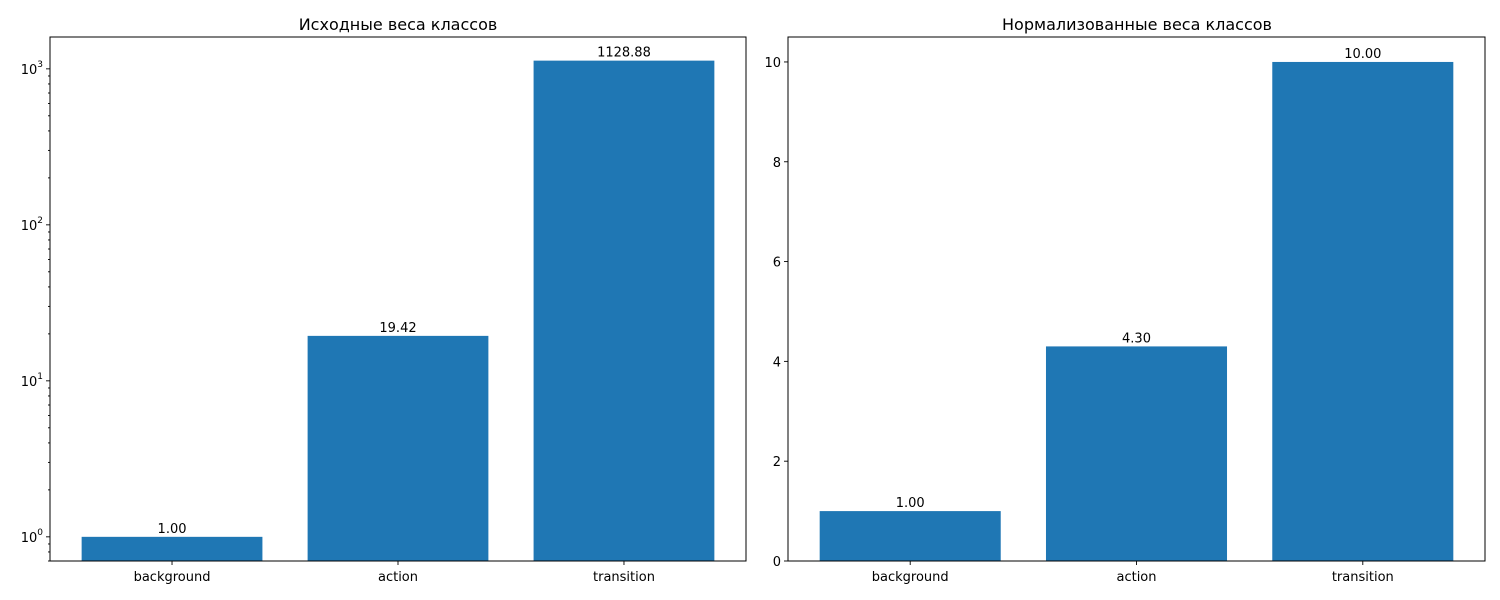 The height and width of the screenshot is (600, 1500). I want to click on y-tick-label: 10³, so click(32, 69).